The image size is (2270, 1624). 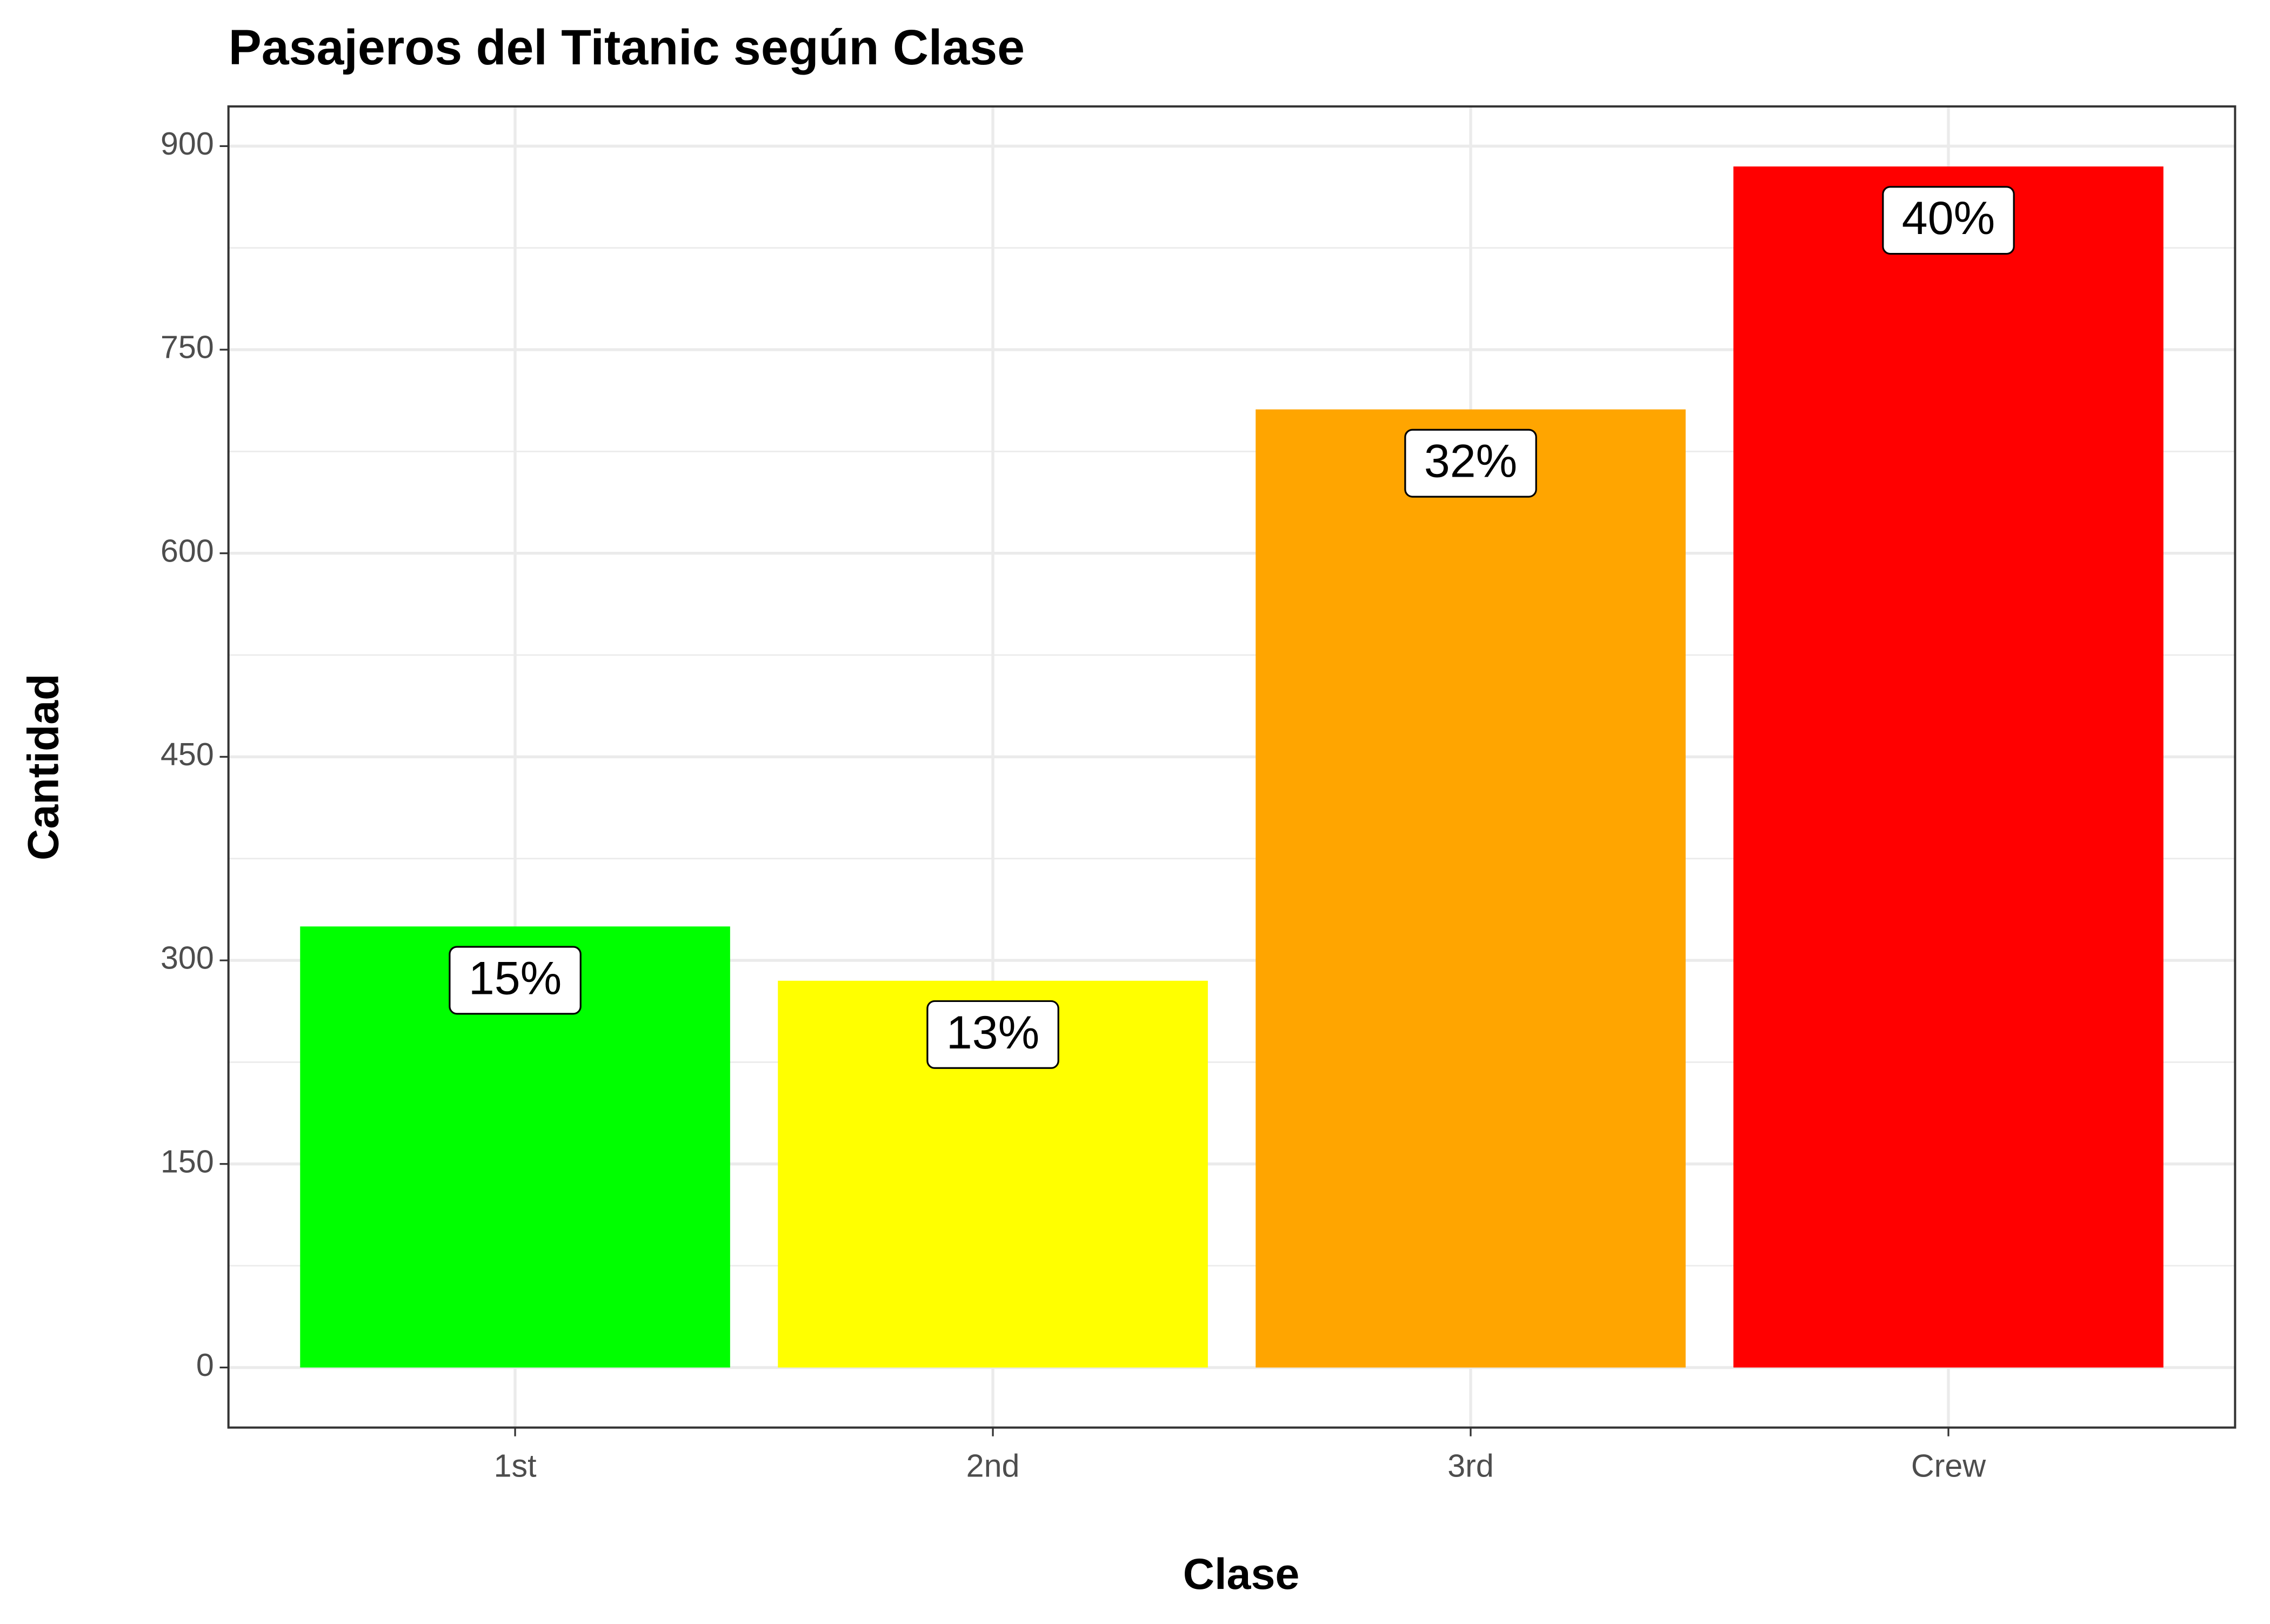 What do you see at coordinates (993, 1466) in the screenshot?
I see `x-tick-label: 2nd` at bounding box center [993, 1466].